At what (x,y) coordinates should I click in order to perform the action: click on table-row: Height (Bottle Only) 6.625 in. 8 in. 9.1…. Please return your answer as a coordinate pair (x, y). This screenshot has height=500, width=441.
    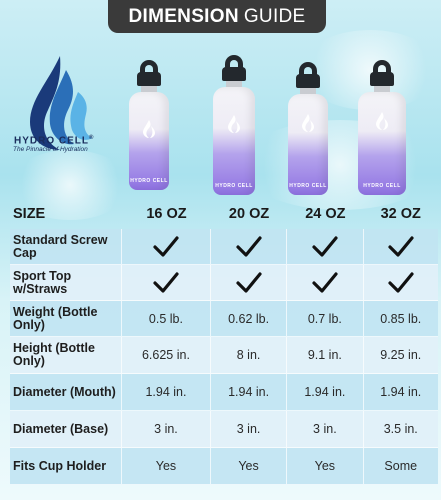
    Looking at the image, I should click on (224, 355).